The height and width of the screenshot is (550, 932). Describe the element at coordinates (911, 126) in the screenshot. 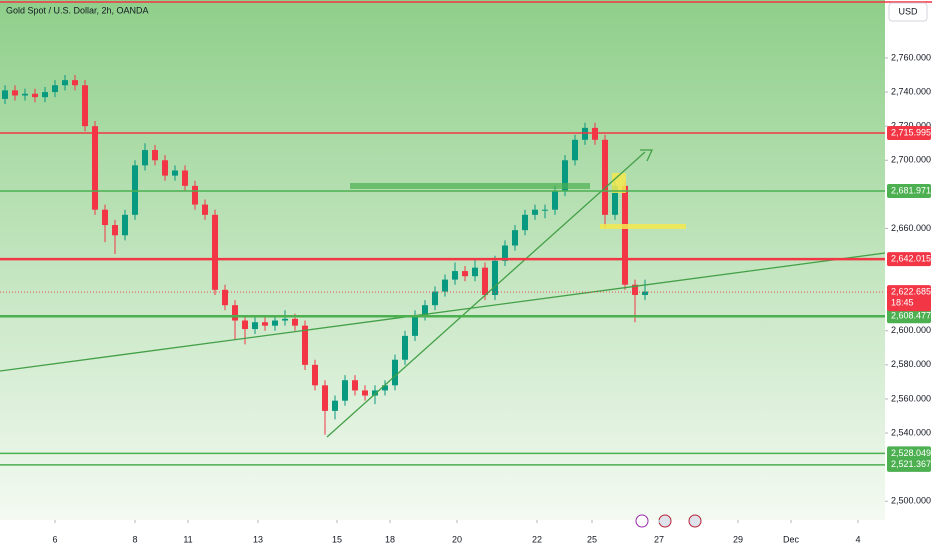

I see `y-tick-label: 2,720.000` at that location.